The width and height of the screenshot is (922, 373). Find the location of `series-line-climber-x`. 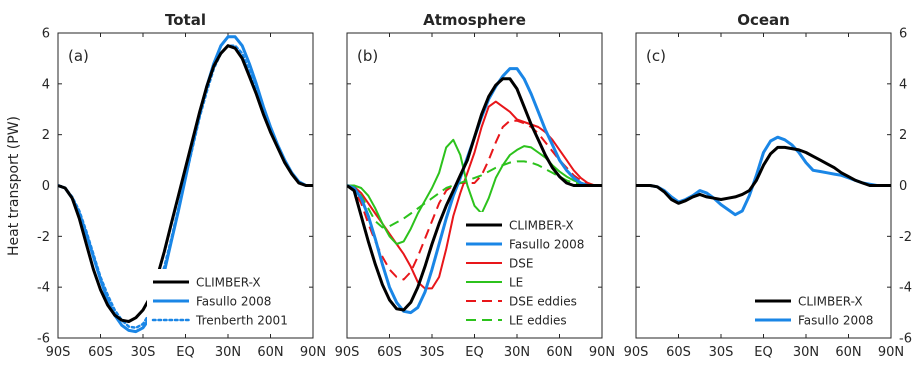

series-line-climber-x is located at coordinates (763, 175).